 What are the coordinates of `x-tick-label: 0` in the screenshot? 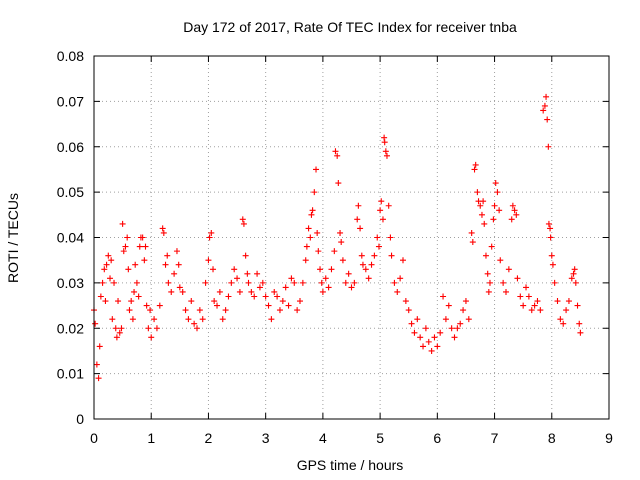 It's located at (94, 438).